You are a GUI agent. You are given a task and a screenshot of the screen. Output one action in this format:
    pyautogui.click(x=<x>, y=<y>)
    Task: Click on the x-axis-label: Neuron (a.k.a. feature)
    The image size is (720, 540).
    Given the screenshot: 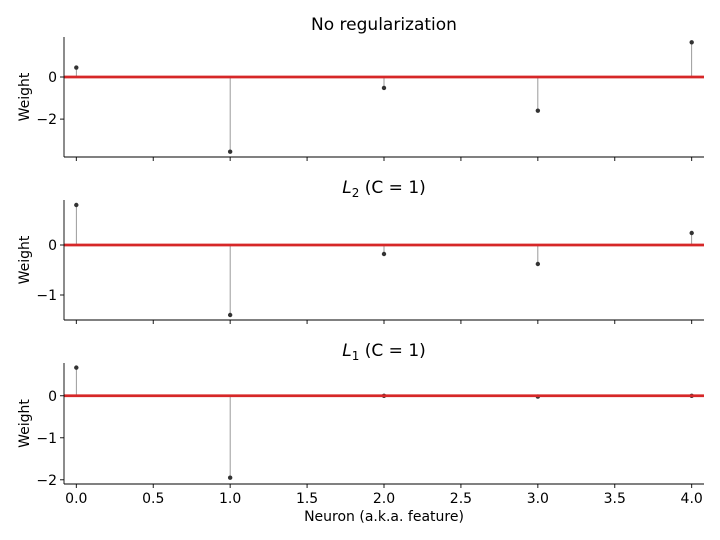 What is the action you would take?
    pyautogui.click(x=384, y=517)
    